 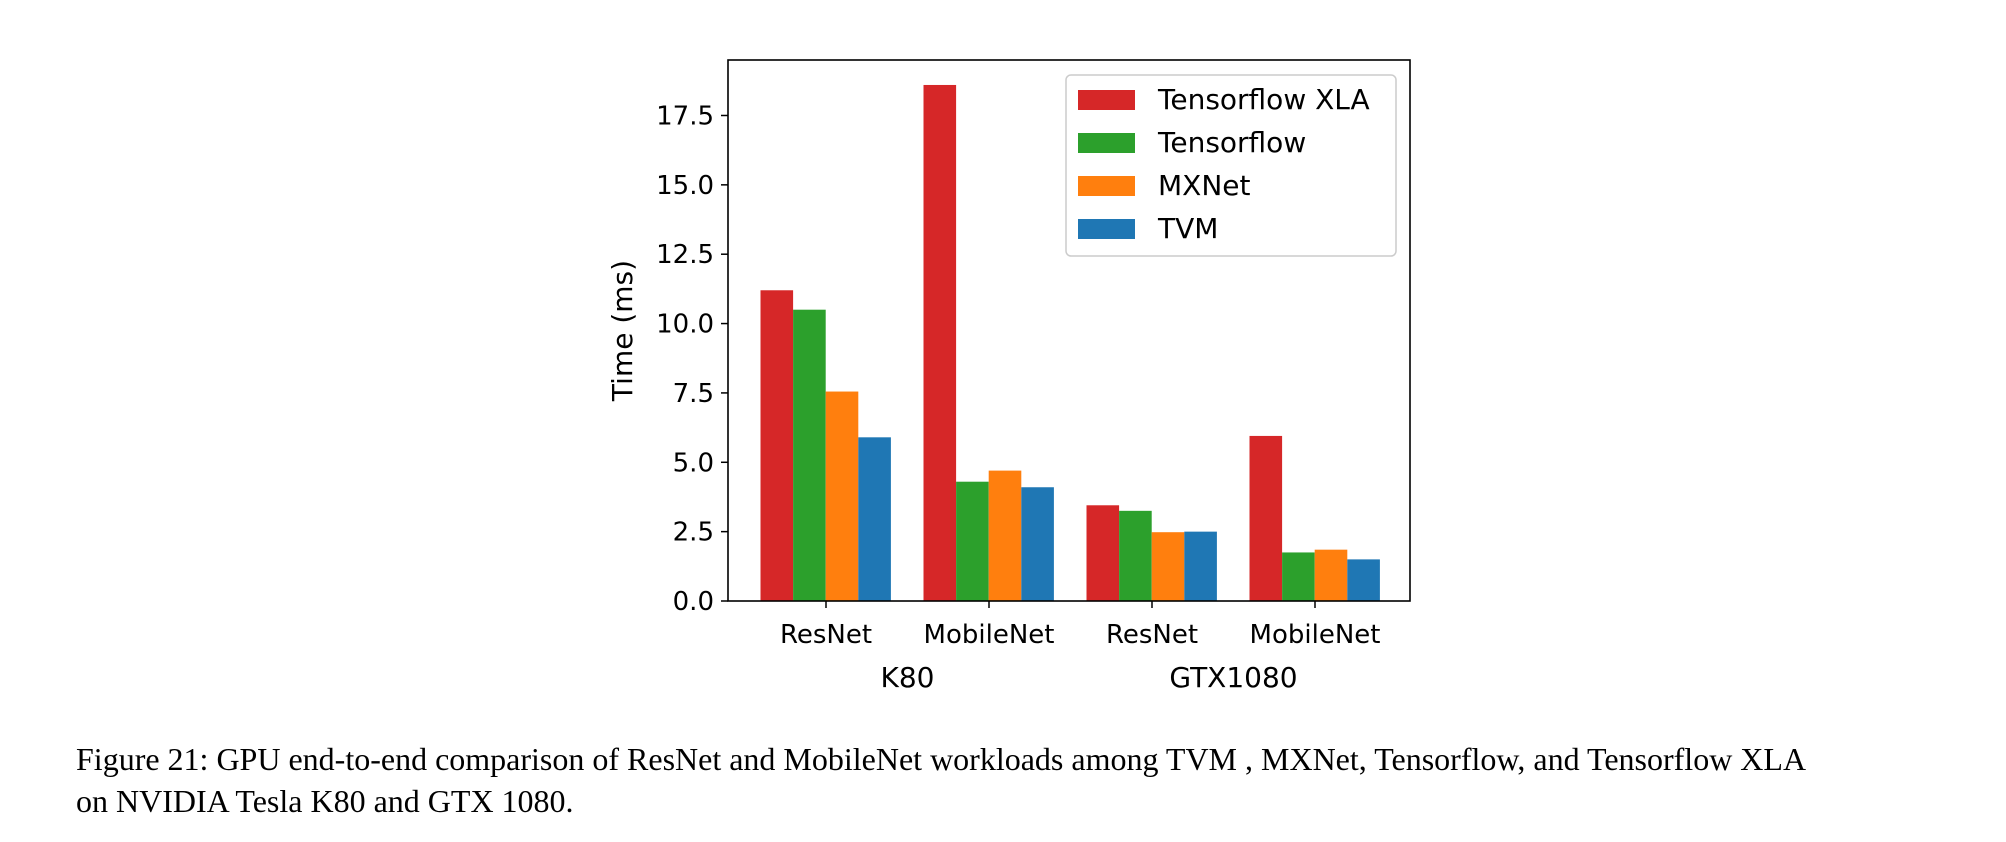 What do you see at coordinates (693, 394) in the screenshot?
I see `y-tick-label: 7.5` at bounding box center [693, 394].